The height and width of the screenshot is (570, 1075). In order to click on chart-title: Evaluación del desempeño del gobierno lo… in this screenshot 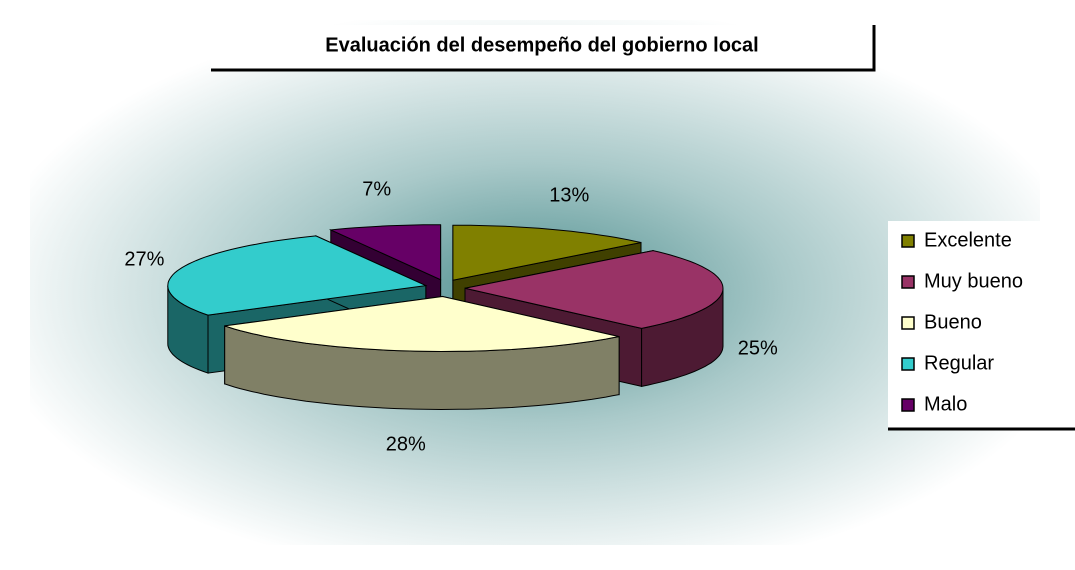, I will do `click(541, 45)`.